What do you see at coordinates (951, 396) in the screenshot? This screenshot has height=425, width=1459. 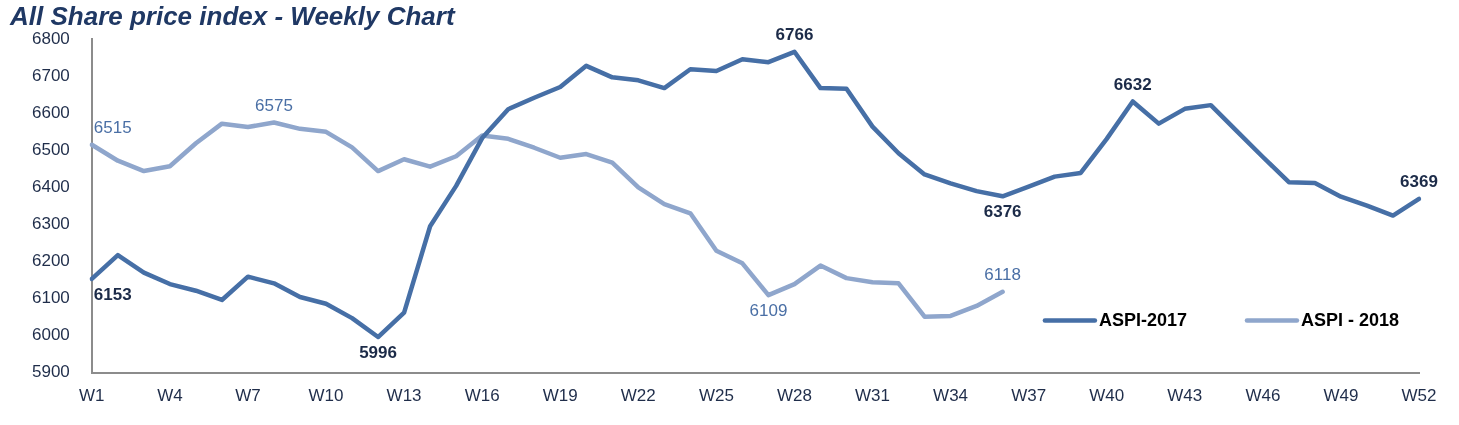 I see `x-tick-label: W34` at bounding box center [951, 396].